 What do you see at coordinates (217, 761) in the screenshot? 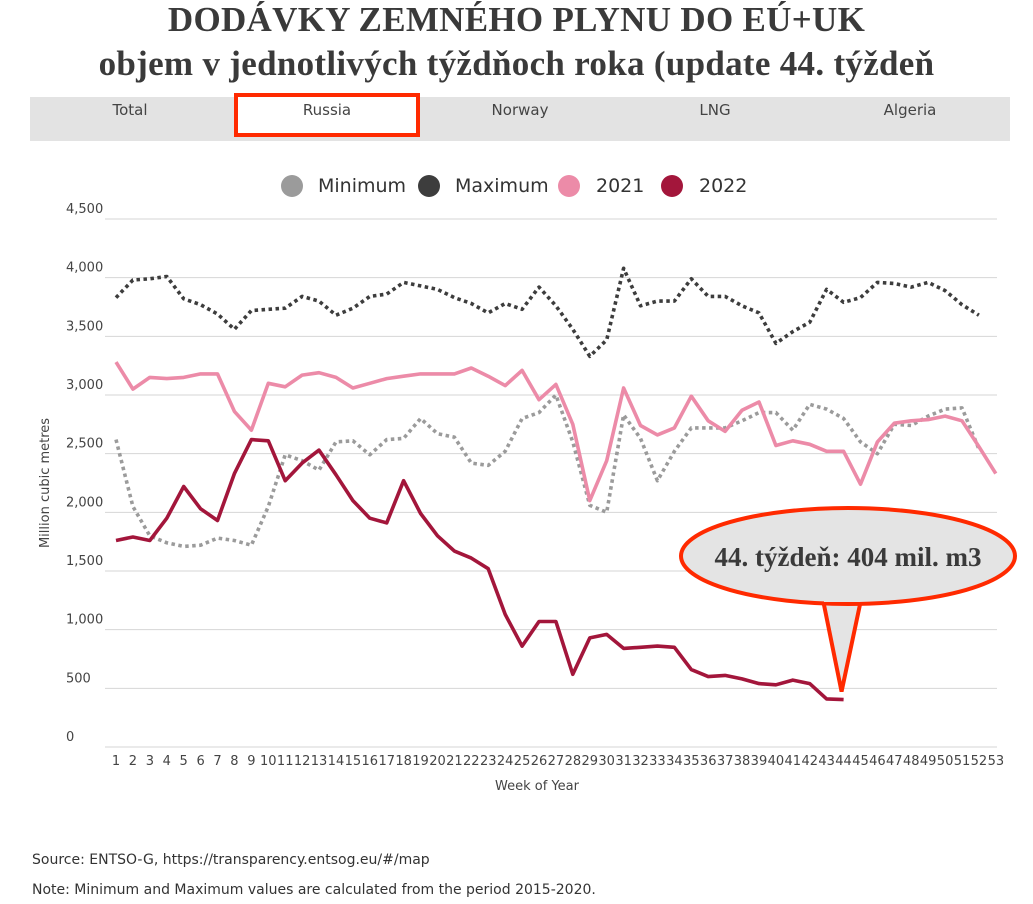
I see `x-tick-label: 7` at bounding box center [217, 761].